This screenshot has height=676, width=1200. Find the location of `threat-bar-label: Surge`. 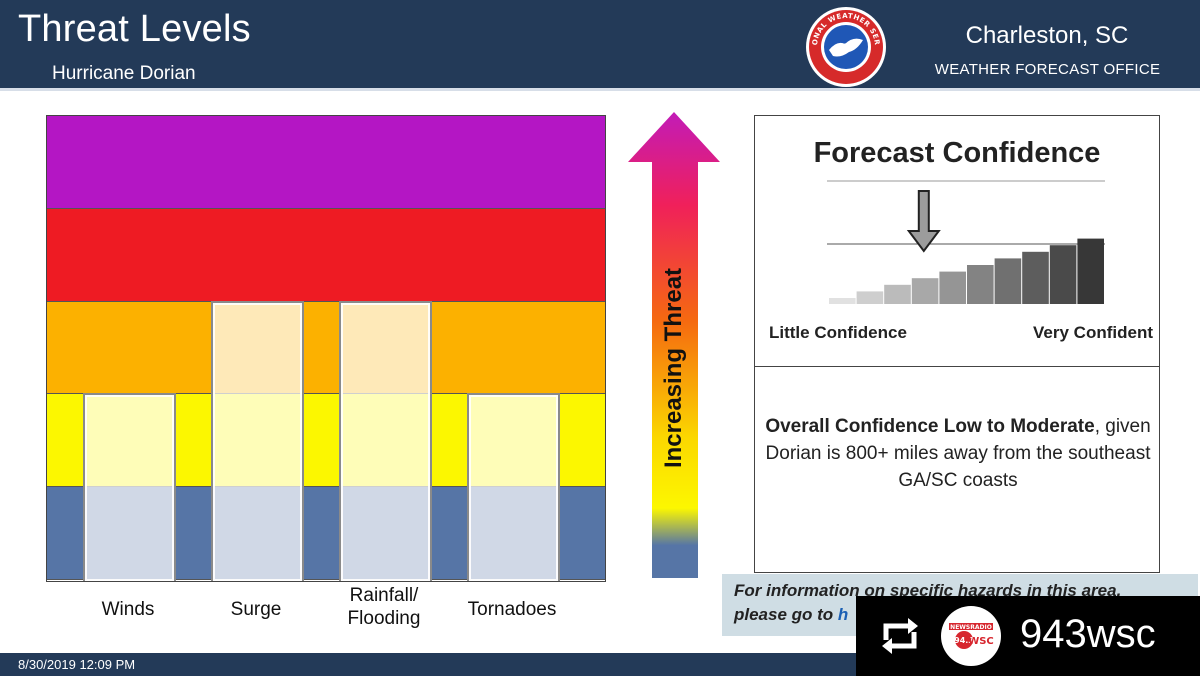

threat-bar-label: Surge is located at coordinates (256, 609).